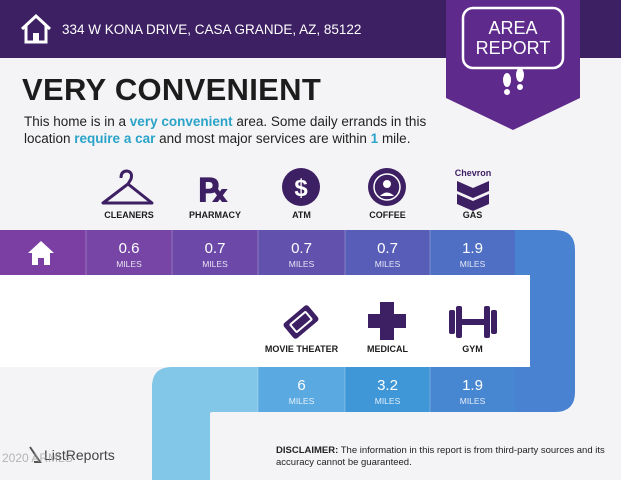  What do you see at coordinates (301, 322) in the screenshot?
I see `movie-icon` at bounding box center [301, 322].